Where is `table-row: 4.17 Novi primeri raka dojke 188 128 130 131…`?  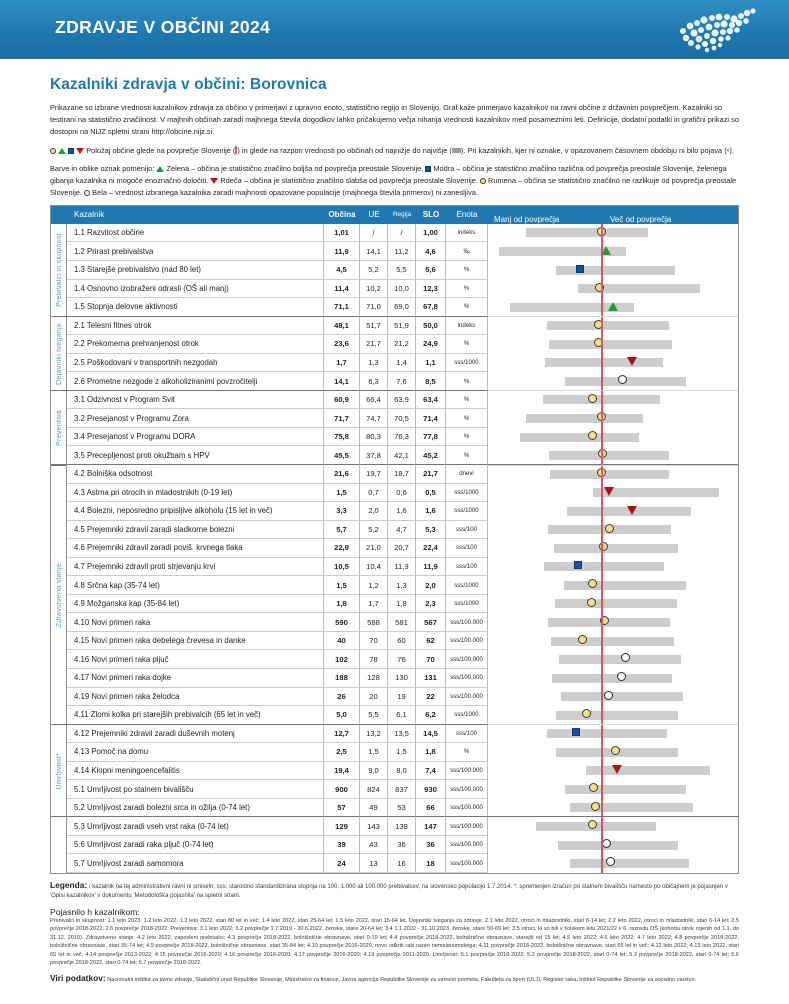 table-row: 4.17 Novi primeri raka dojke 188 128 130 131… is located at coordinates (394, 678).